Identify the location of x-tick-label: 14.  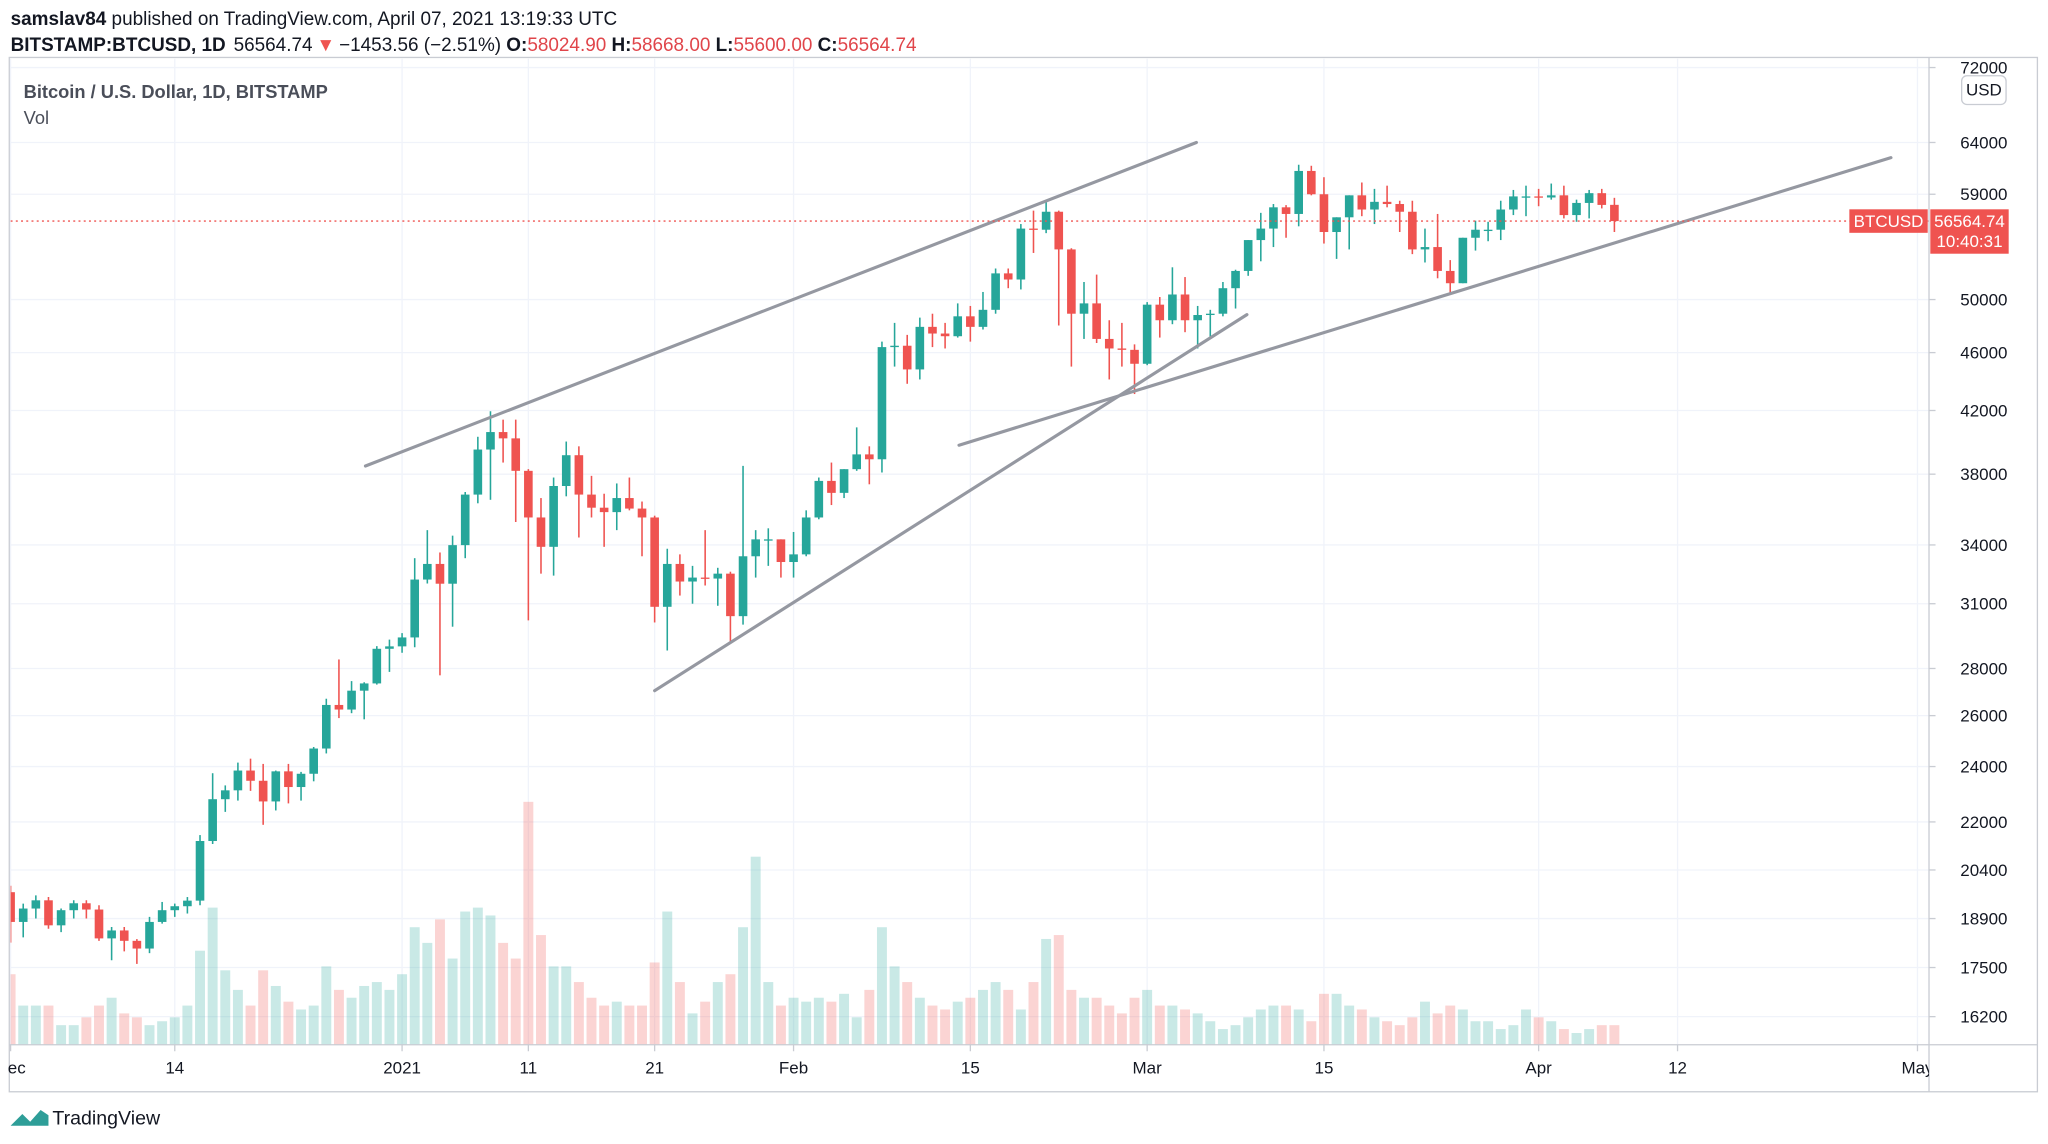
(174, 1067).